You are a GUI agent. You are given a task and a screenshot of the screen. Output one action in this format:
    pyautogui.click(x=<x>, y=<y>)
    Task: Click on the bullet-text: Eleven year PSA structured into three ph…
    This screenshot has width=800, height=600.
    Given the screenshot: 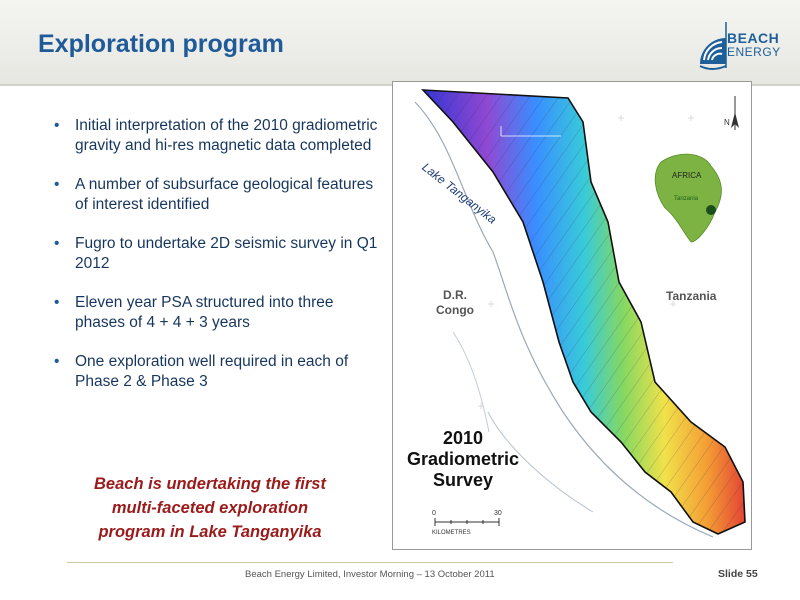 What is the action you would take?
    pyautogui.click(x=204, y=312)
    